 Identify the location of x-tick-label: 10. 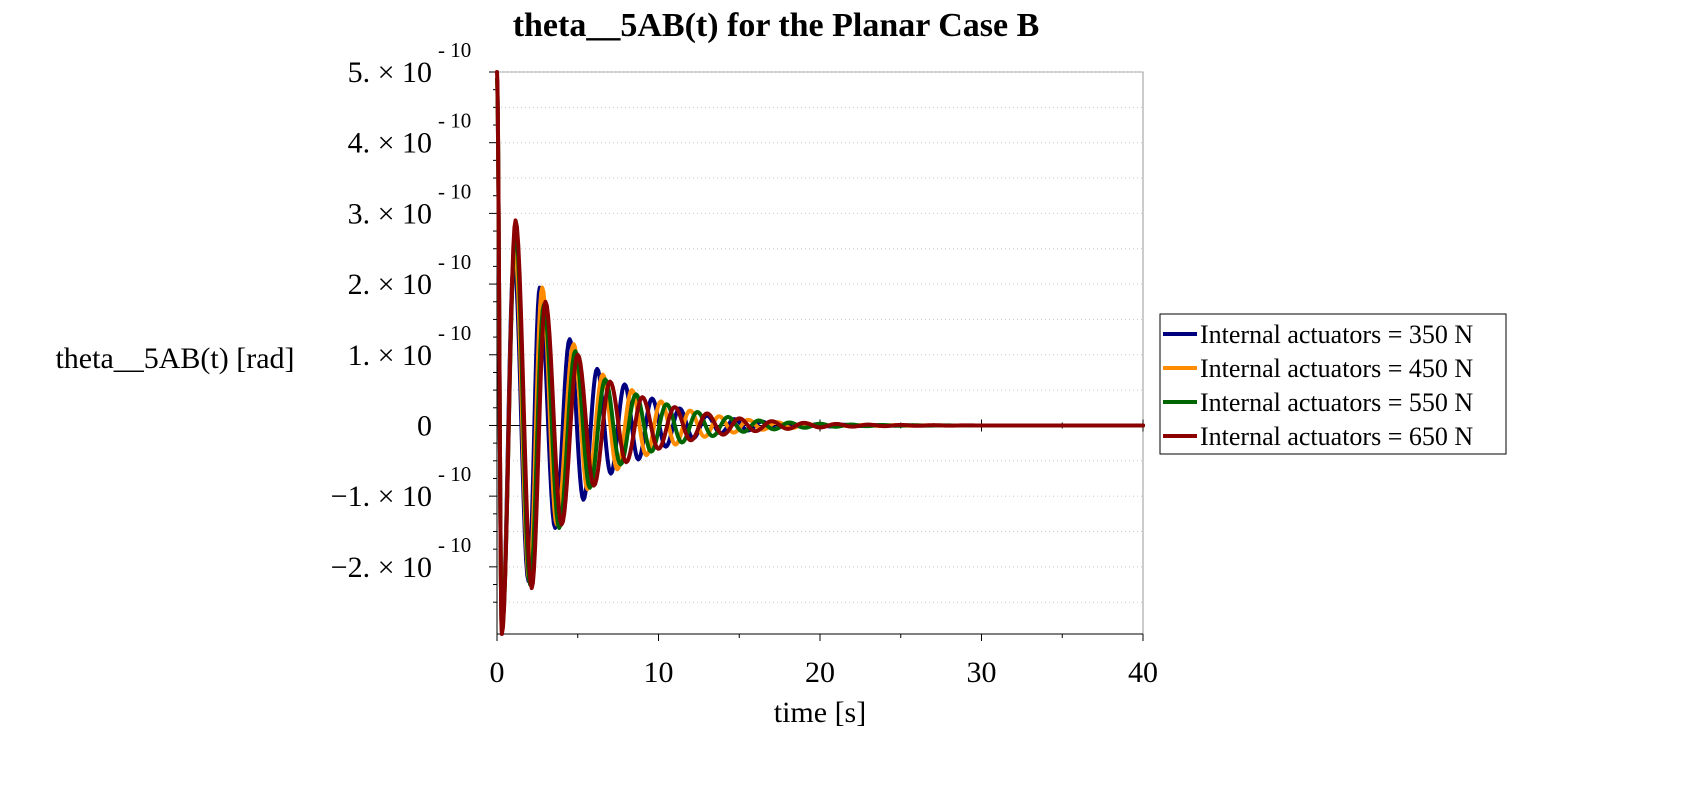
(659, 672).